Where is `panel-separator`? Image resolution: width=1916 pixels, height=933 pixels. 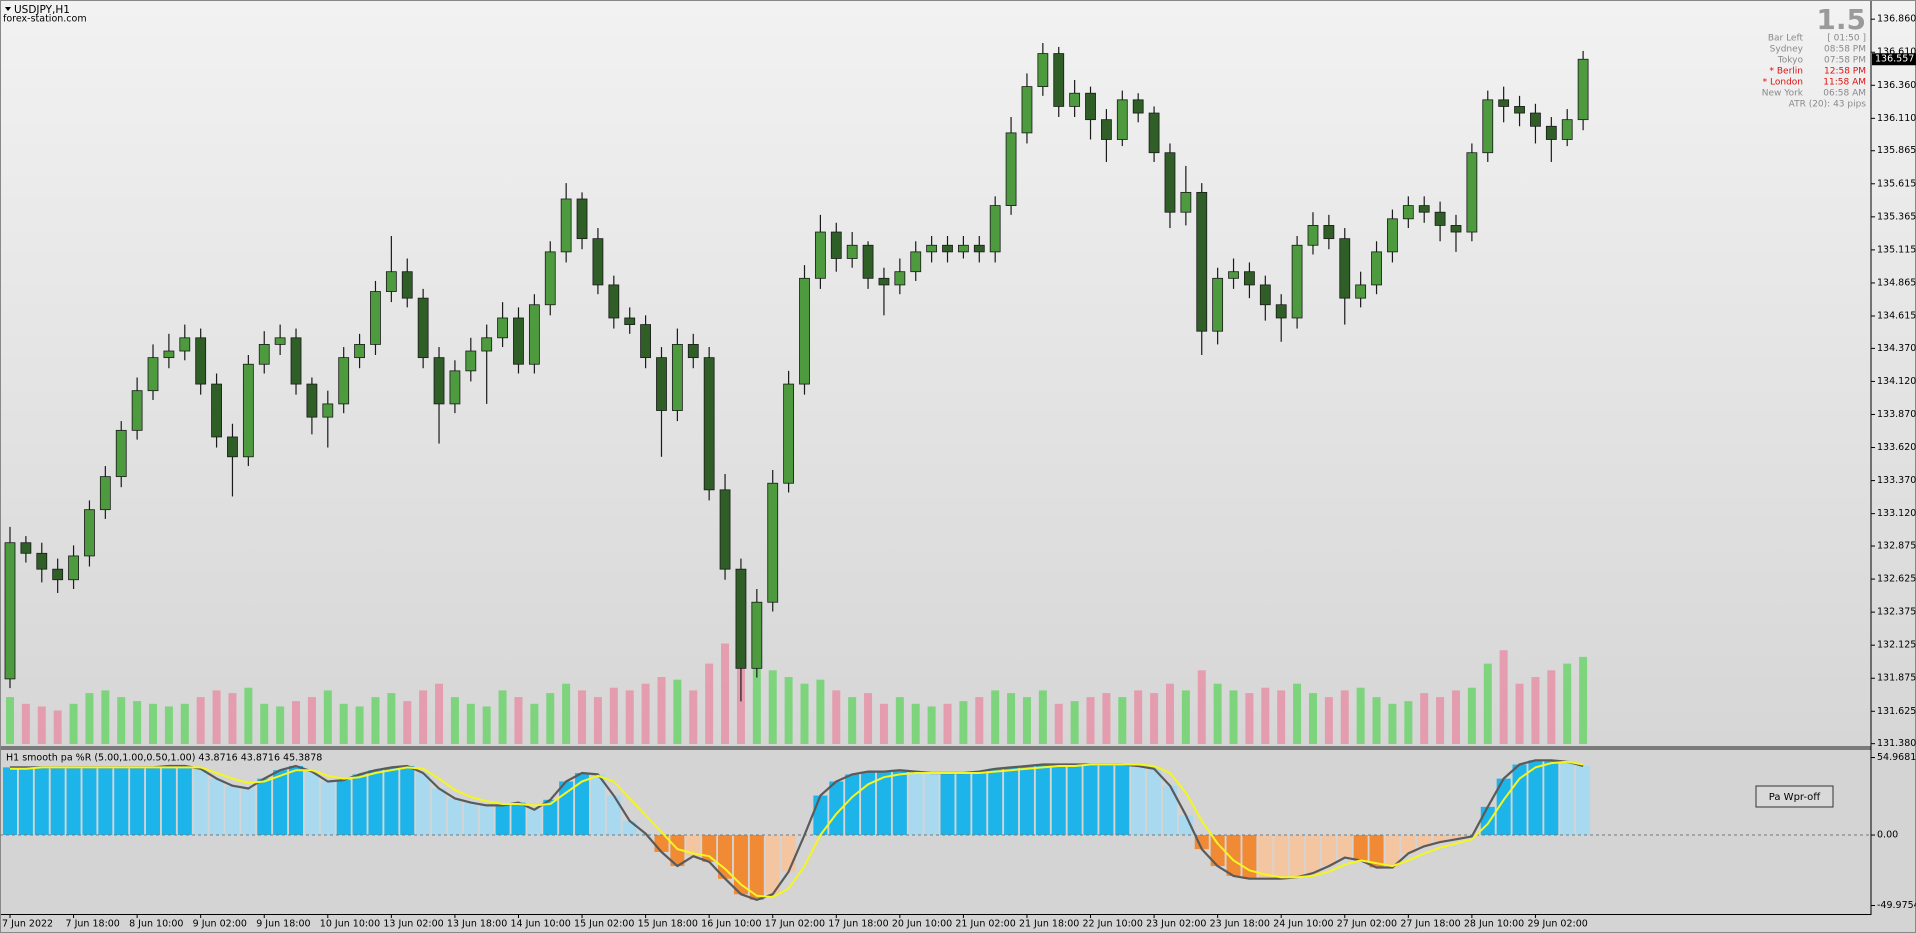
panel-separator is located at coordinates (935, 748).